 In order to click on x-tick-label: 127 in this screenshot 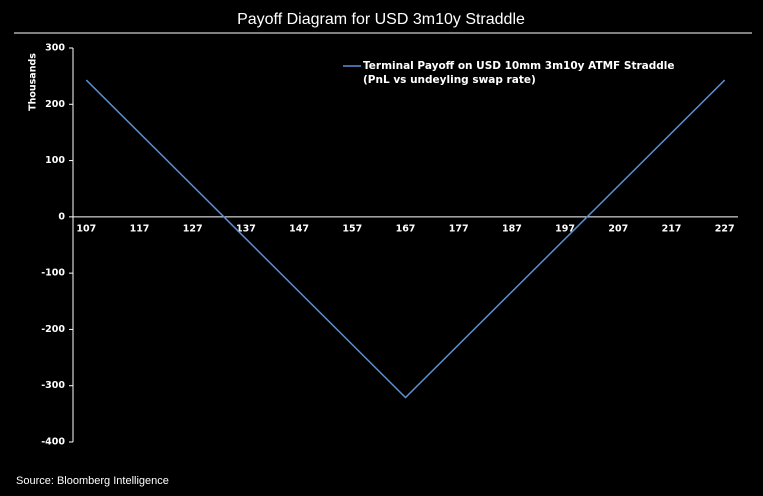, I will do `click(193, 228)`.